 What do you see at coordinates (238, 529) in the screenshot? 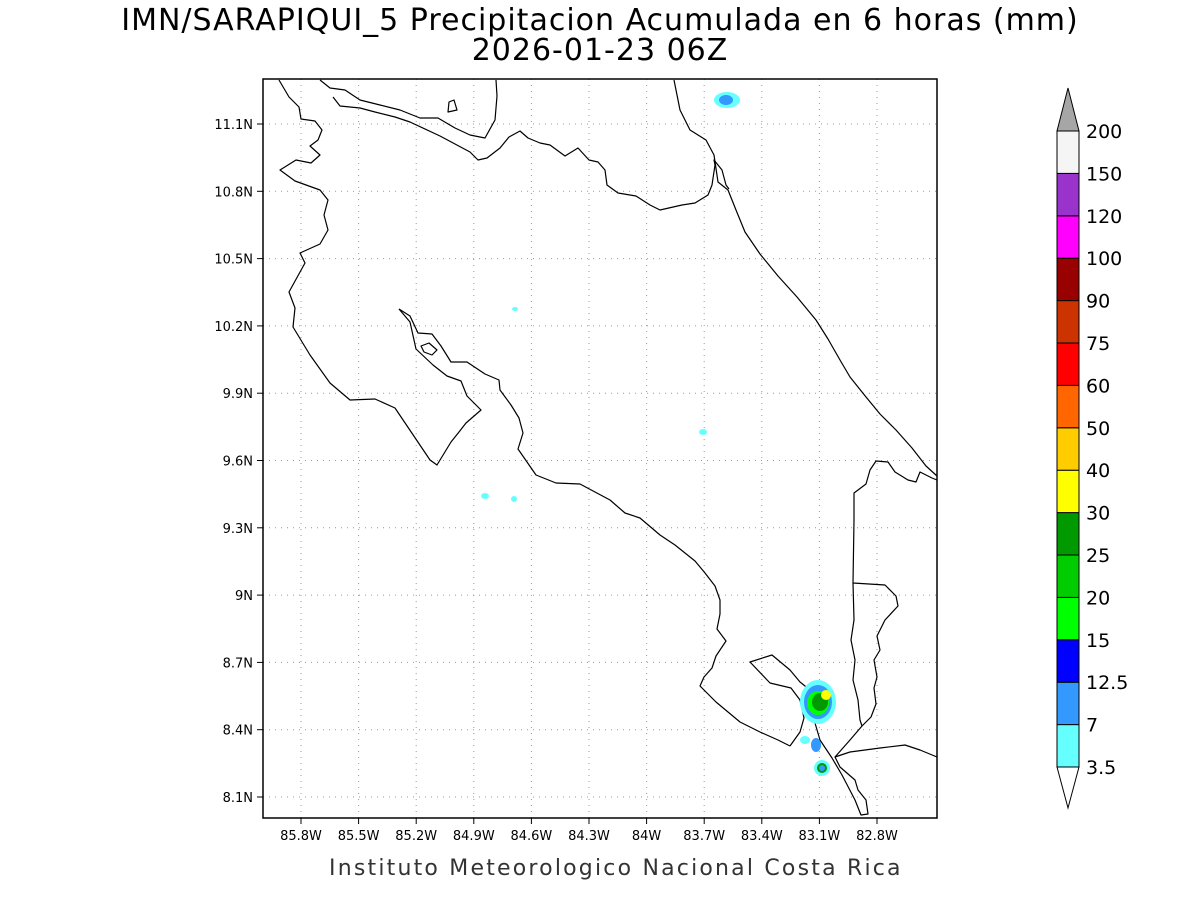
I see `latitude-tick-label: 9.3N` at bounding box center [238, 529].